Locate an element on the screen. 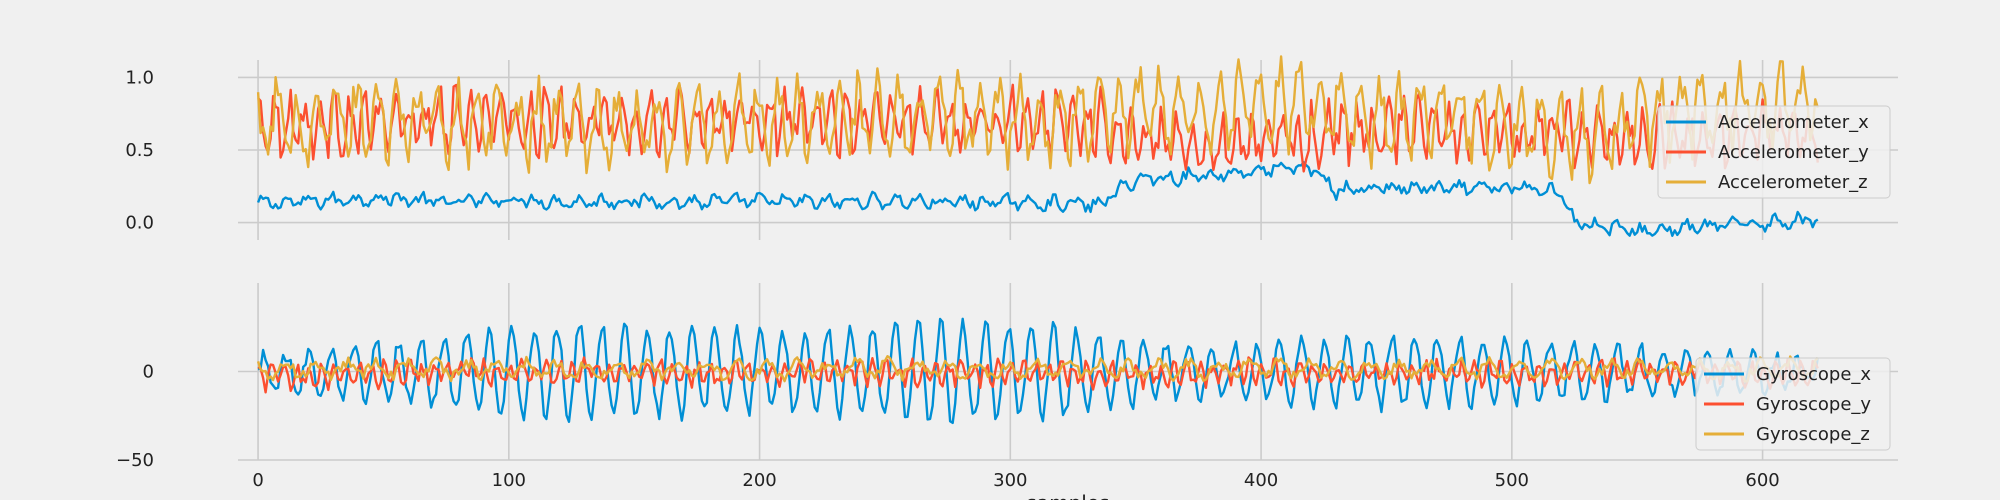 This screenshot has width=2000, height=500. x-tick-label: 100 is located at coordinates (509, 480).